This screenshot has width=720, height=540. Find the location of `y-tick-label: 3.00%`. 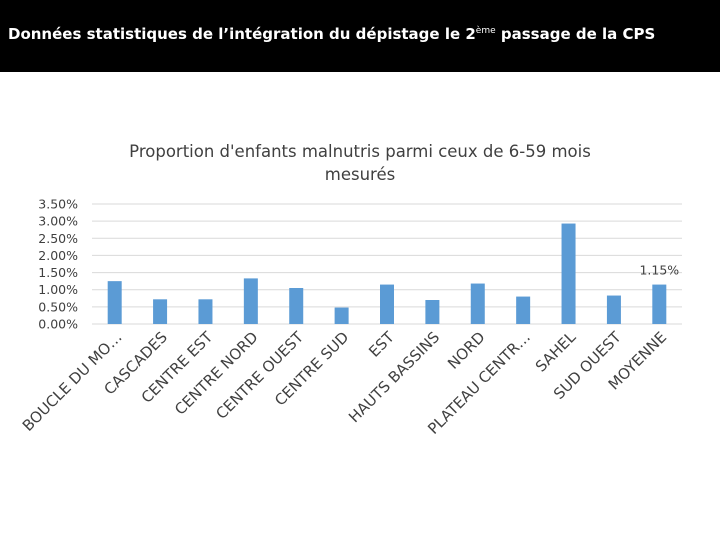

y-tick-label: 3.00% is located at coordinates (58, 221).